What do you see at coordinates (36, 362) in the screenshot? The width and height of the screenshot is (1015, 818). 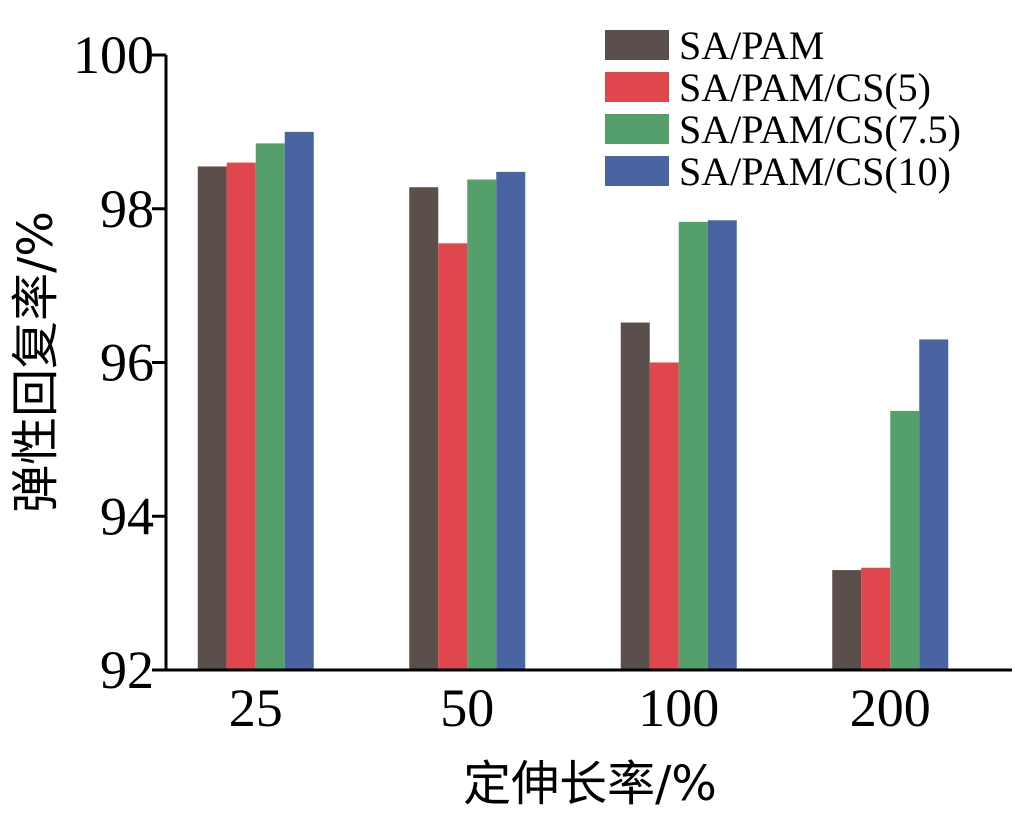 I see `y-axis-title: 弹性回复率/%` at bounding box center [36, 362].